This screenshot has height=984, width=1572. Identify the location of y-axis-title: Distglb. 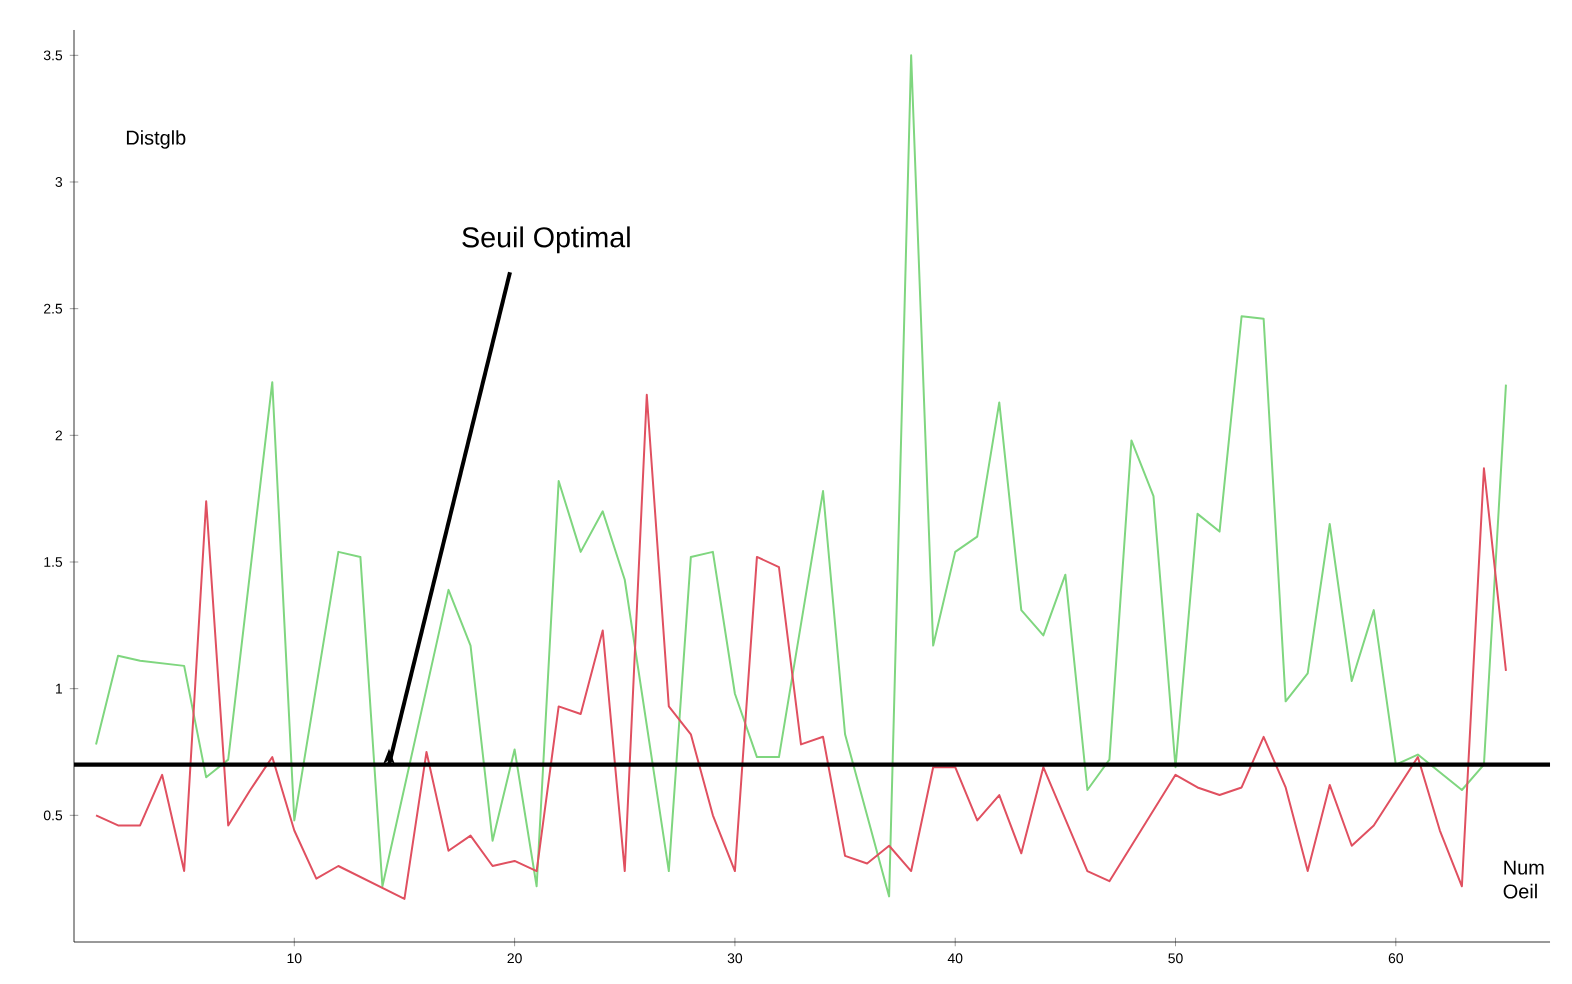
(156, 139).